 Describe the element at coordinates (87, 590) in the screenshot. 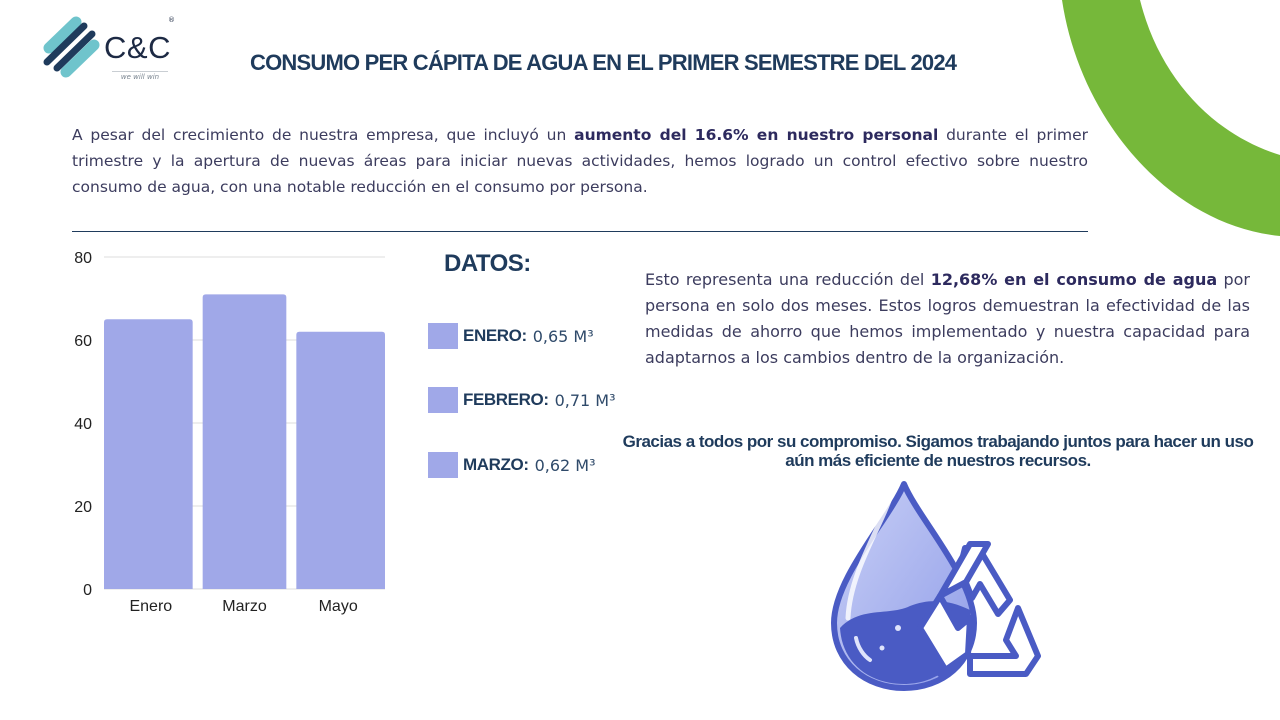

I see `y-tick-label: 0` at that location.